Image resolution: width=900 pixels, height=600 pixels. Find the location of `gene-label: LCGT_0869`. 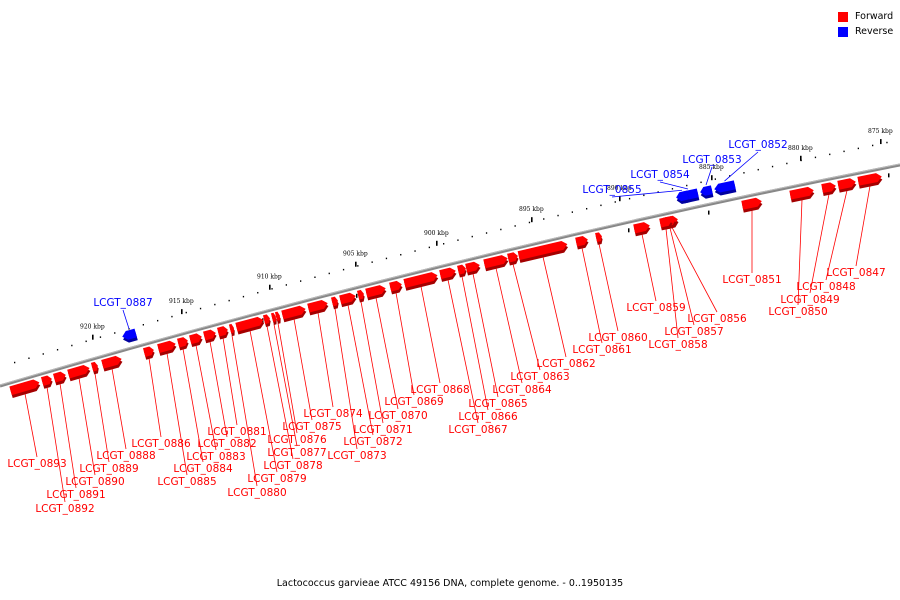

gene-label: LCGT_0869 is located at coordinates (413, 402).